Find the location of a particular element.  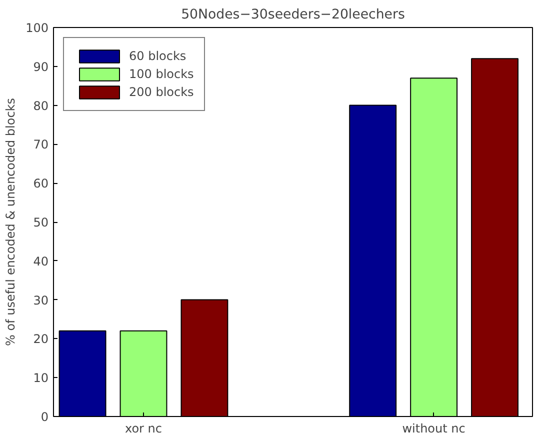

x-tick-label: xor nc is located at coordinates (143, 429).